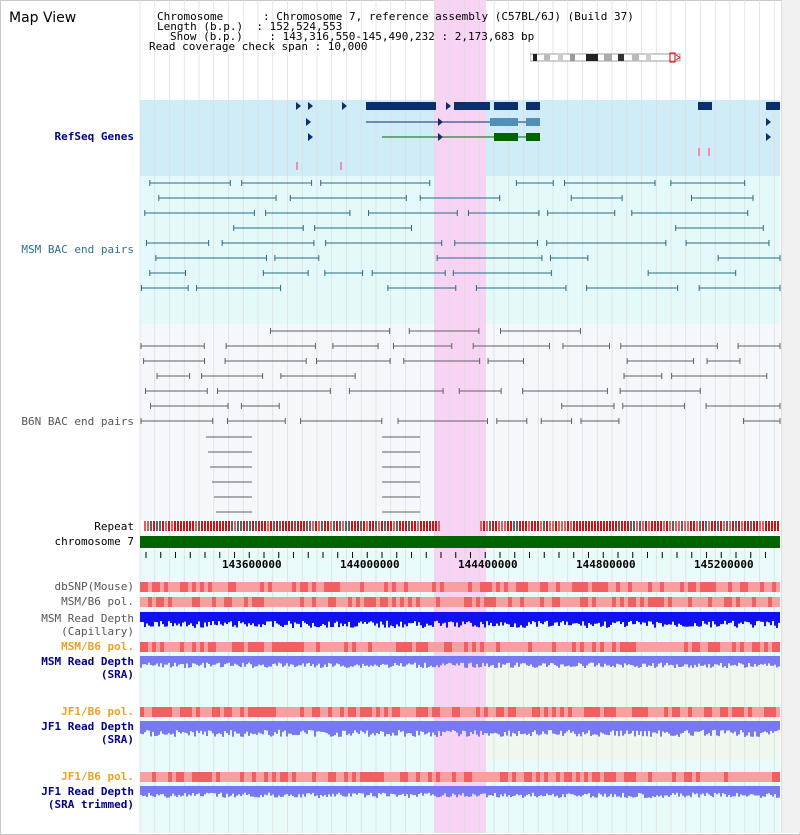  What do you see at coordinates (705, 106) in the screenshot?
I see `gene-model` at bounding box center [705, 106].